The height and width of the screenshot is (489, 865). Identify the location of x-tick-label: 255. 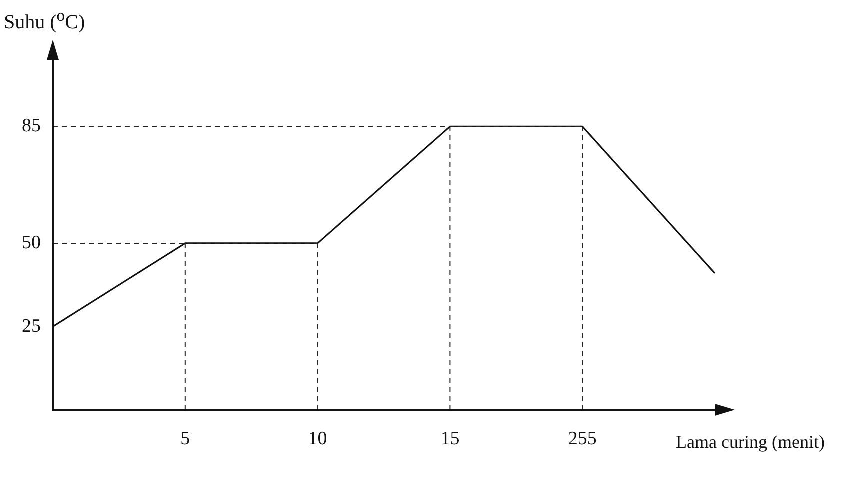
(582, 439).